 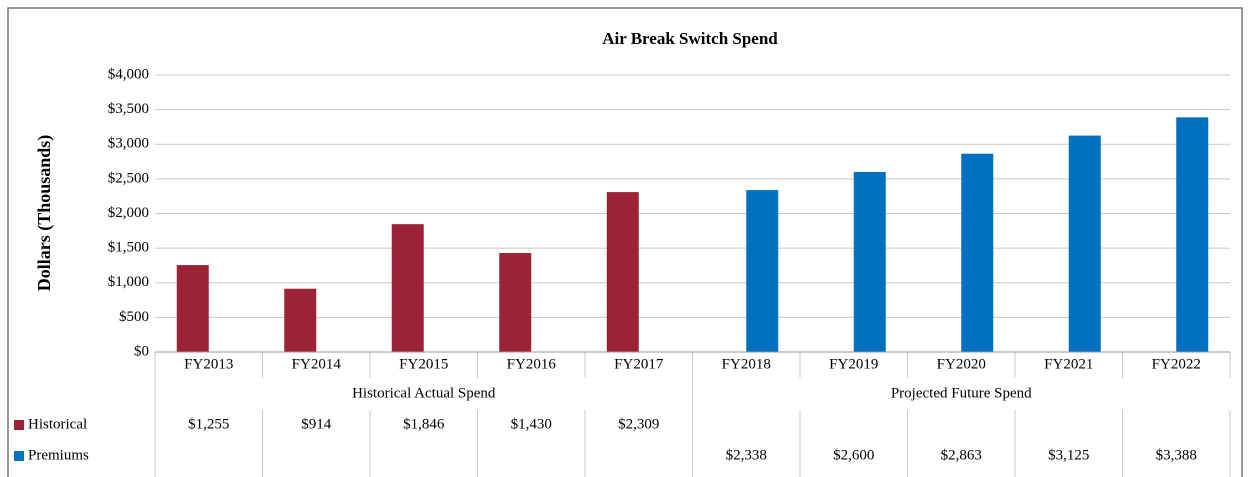 What do you see at coordinates (1176, 455) in the screenshot?
I see `data-label: $3,388` at bounding box center [1176, 455].